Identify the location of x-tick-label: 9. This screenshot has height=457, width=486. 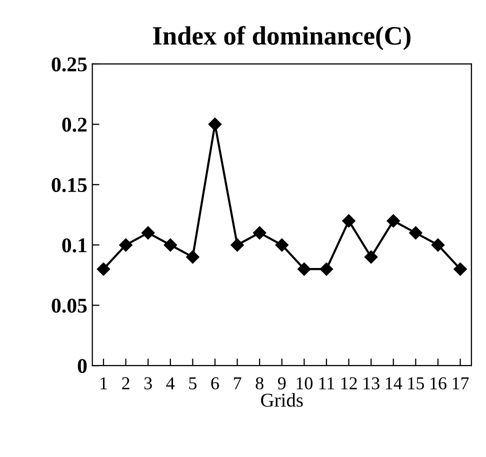
(282, 383).